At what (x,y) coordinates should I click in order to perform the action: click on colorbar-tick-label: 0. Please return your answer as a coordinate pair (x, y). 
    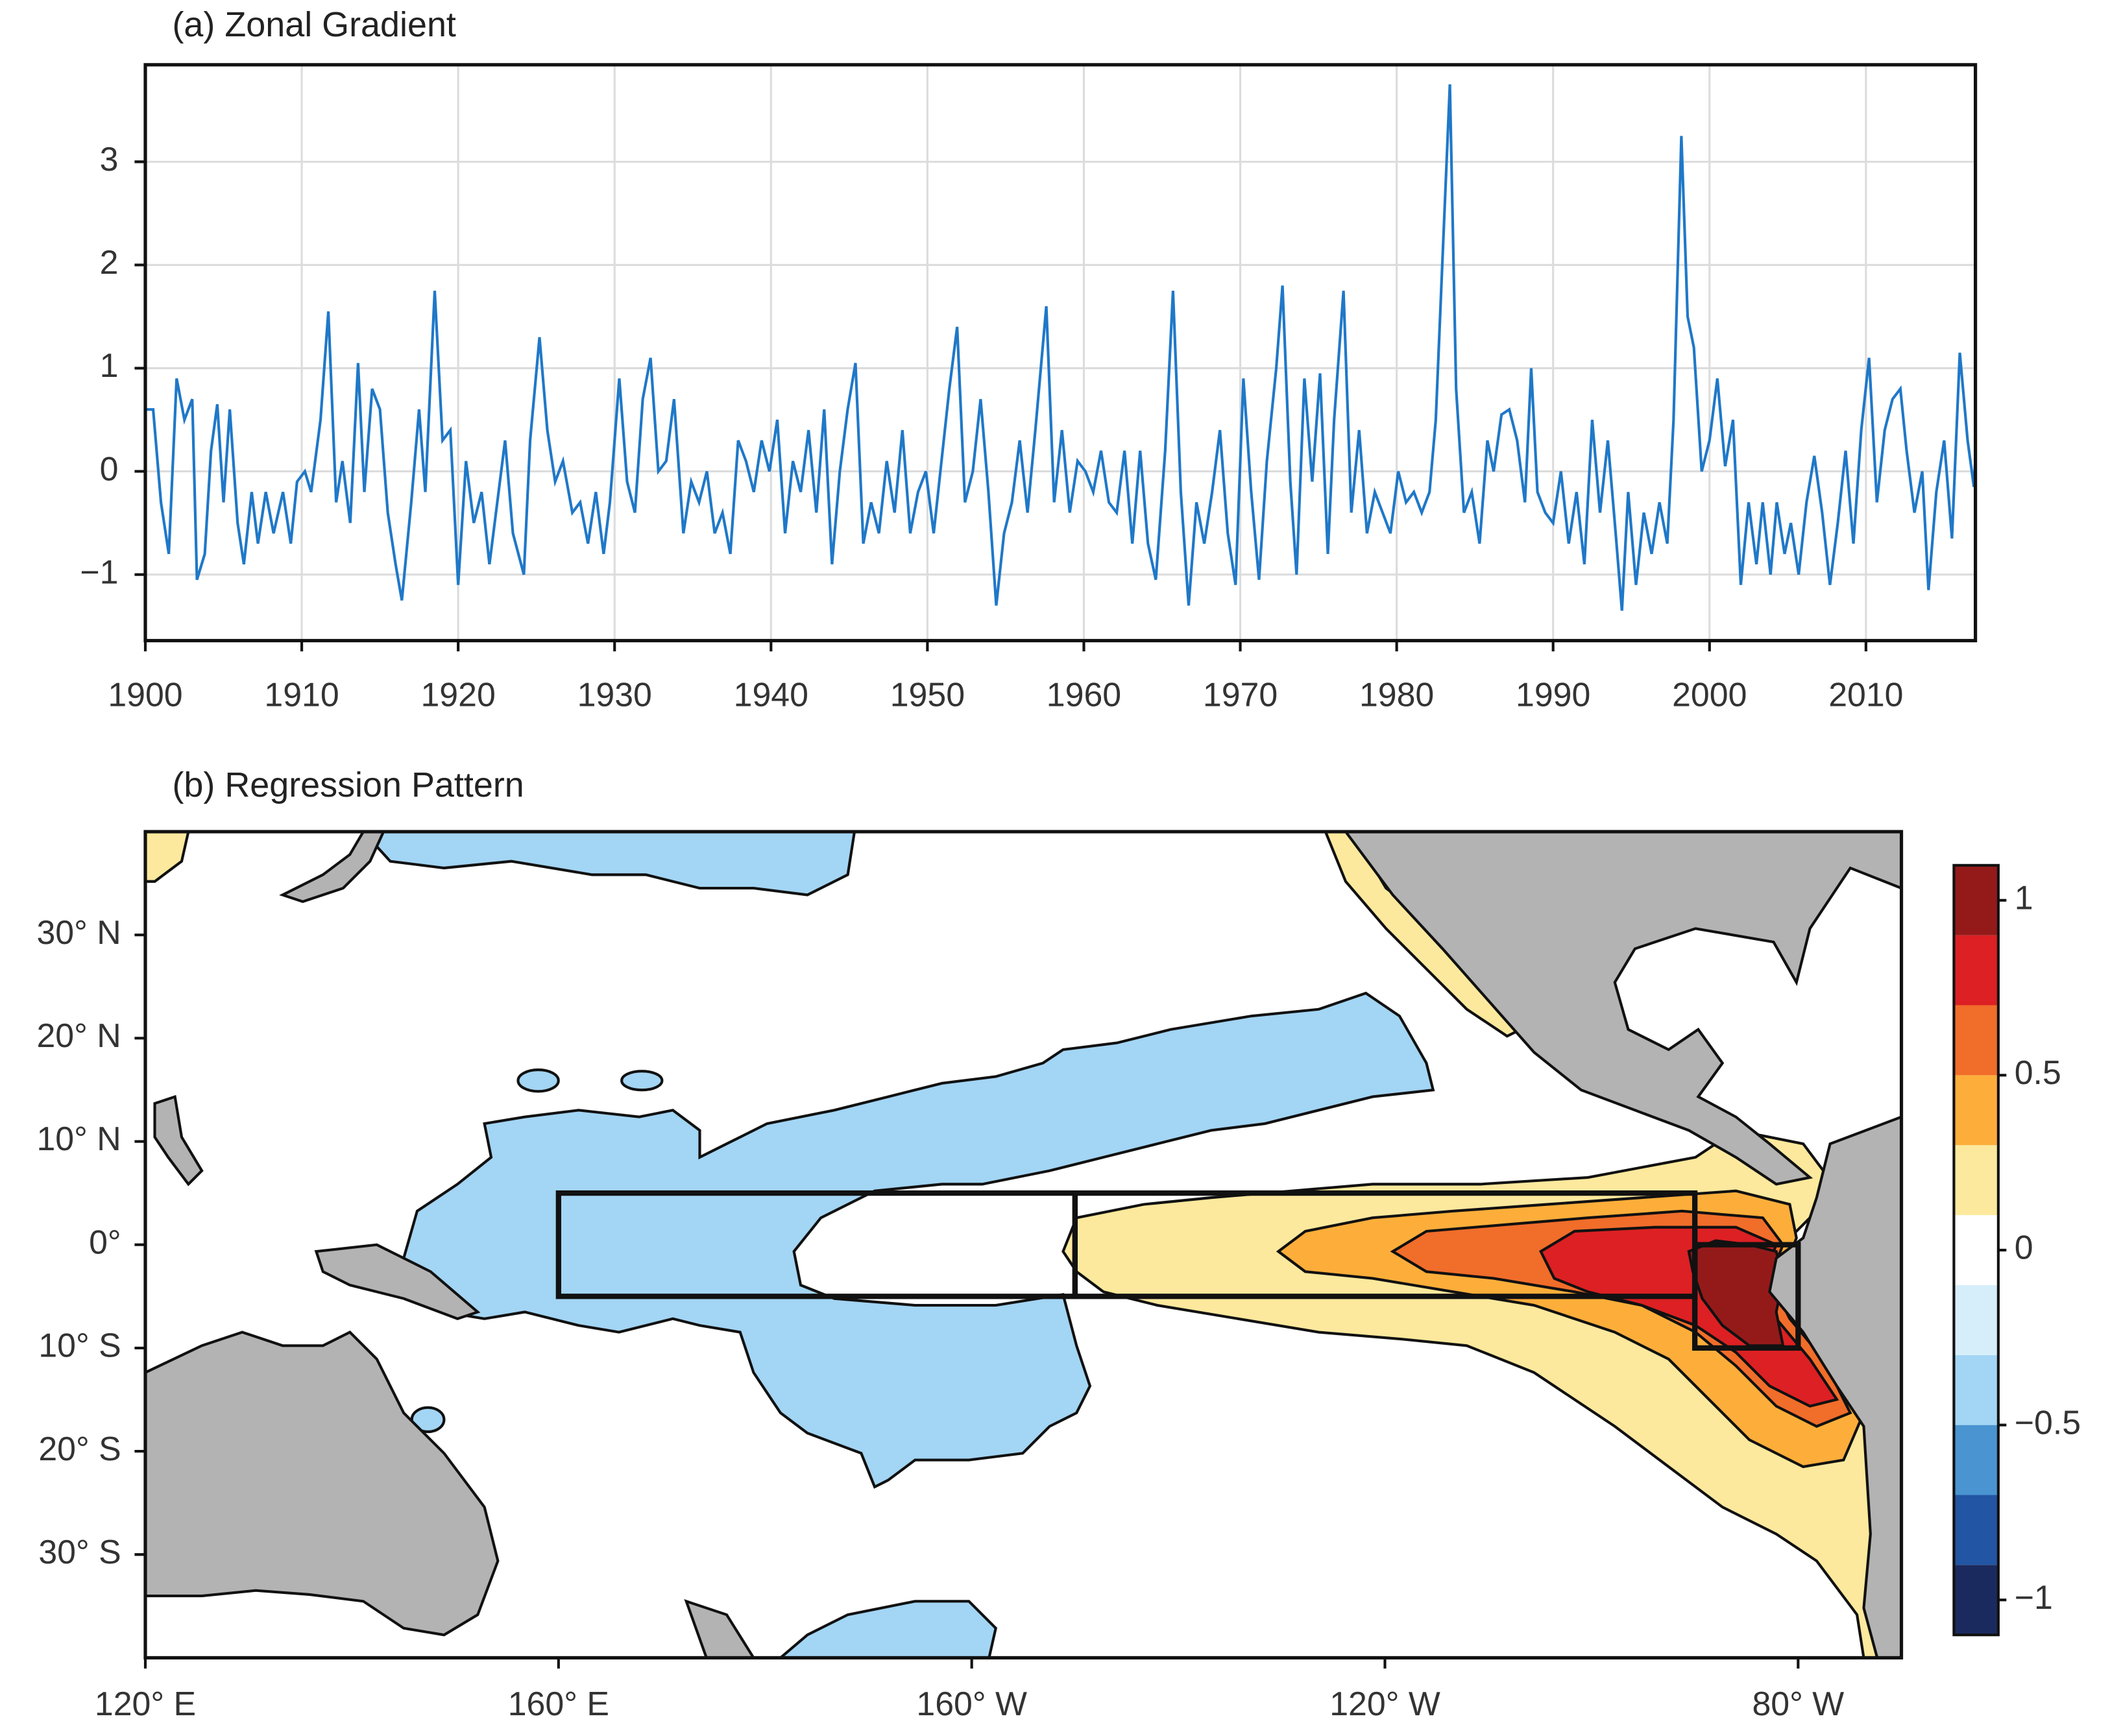
    Looking at the image, I should click on (2024, 1247).